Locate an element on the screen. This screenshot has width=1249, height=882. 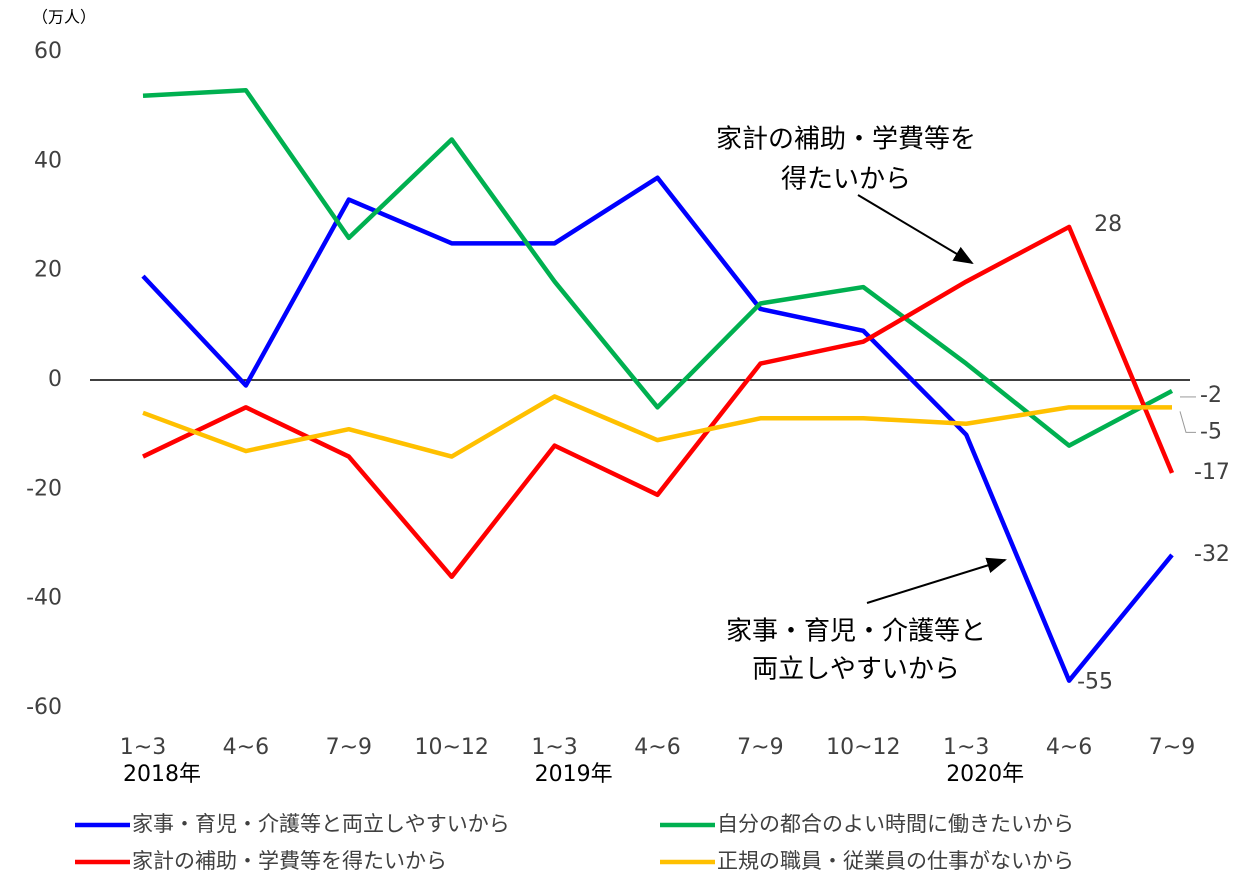
data-label: -2 is located at coordinates (1211, 395).